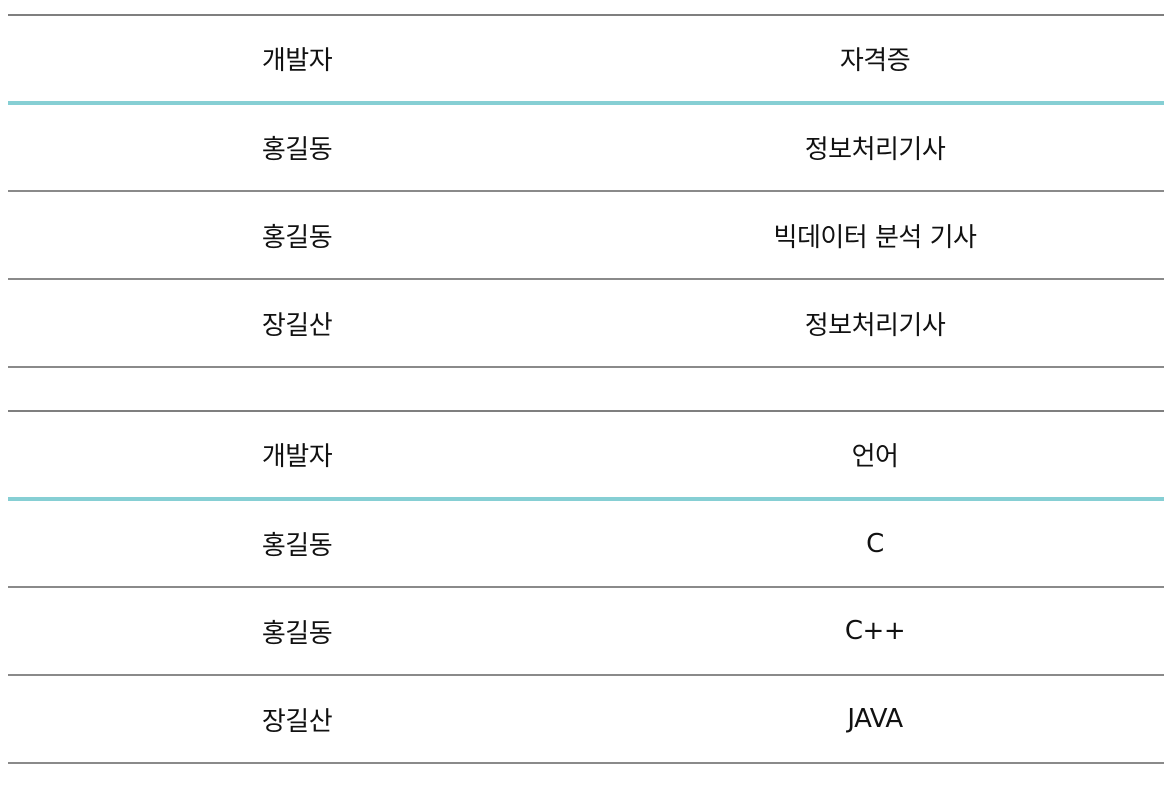 Image resolution: width=1166 pixels, height=786 pixels. What do you see at coordinates (875, 543) in the screenshot?
I see `cell-language: C` at bounding box center [875, 543].